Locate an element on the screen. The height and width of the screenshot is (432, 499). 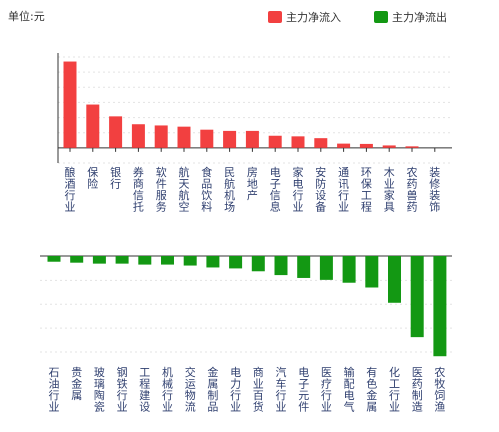
legend-inflow-label: 主力净流入 is located at coordinates (313, 17).